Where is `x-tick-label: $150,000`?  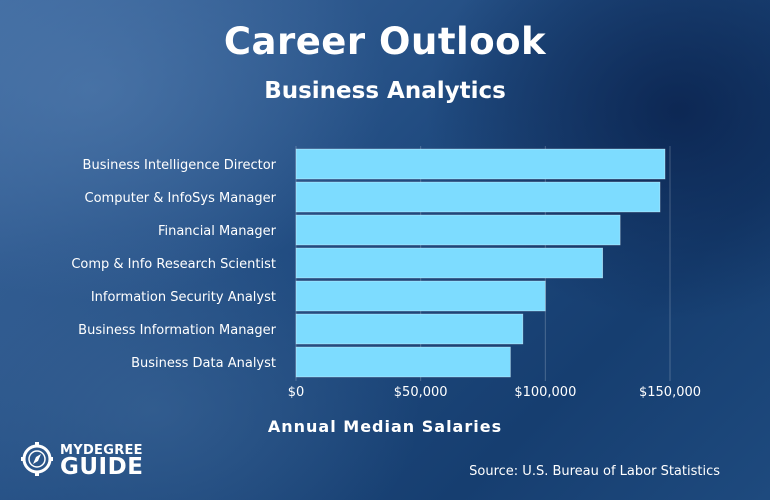 x-tick-label: $150,000 is located at coordinates (670, 392).